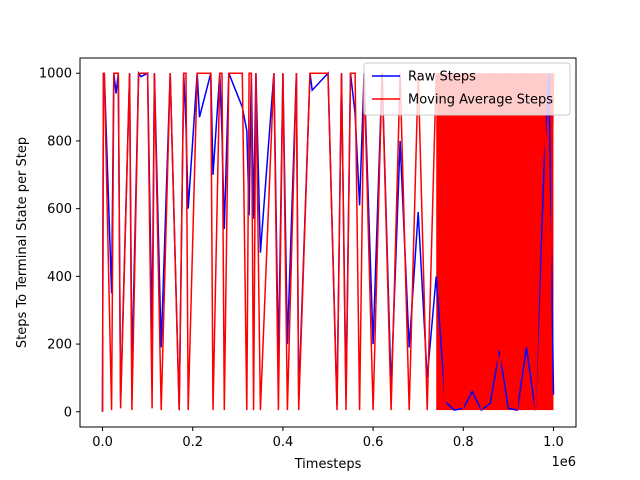 This screenshot has height=480, width=640. Describe the element at coordinates (102, 442) in the screenshot. I see `x-tick-label: 0.0` at that location.